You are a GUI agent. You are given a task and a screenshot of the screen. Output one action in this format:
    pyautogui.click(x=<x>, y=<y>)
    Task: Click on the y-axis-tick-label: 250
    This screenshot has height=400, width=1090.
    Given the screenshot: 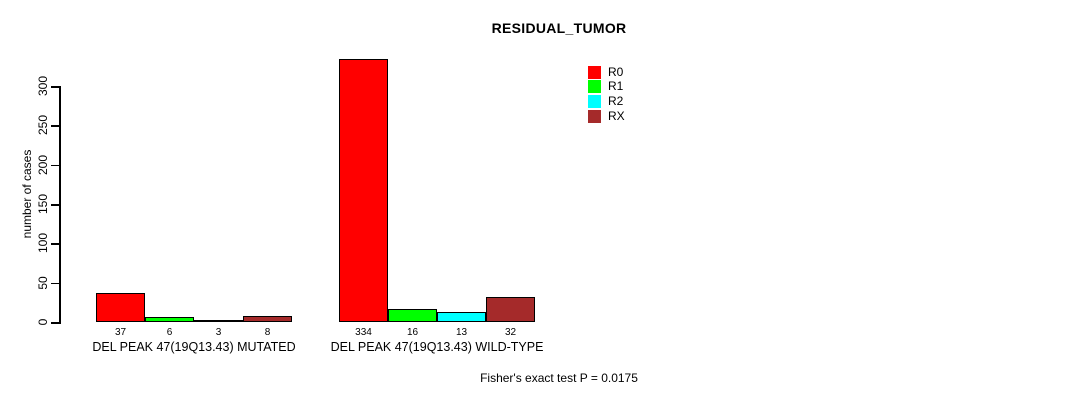 What is the action you would take?
    pyautogui.click(x=43, y=125)
    